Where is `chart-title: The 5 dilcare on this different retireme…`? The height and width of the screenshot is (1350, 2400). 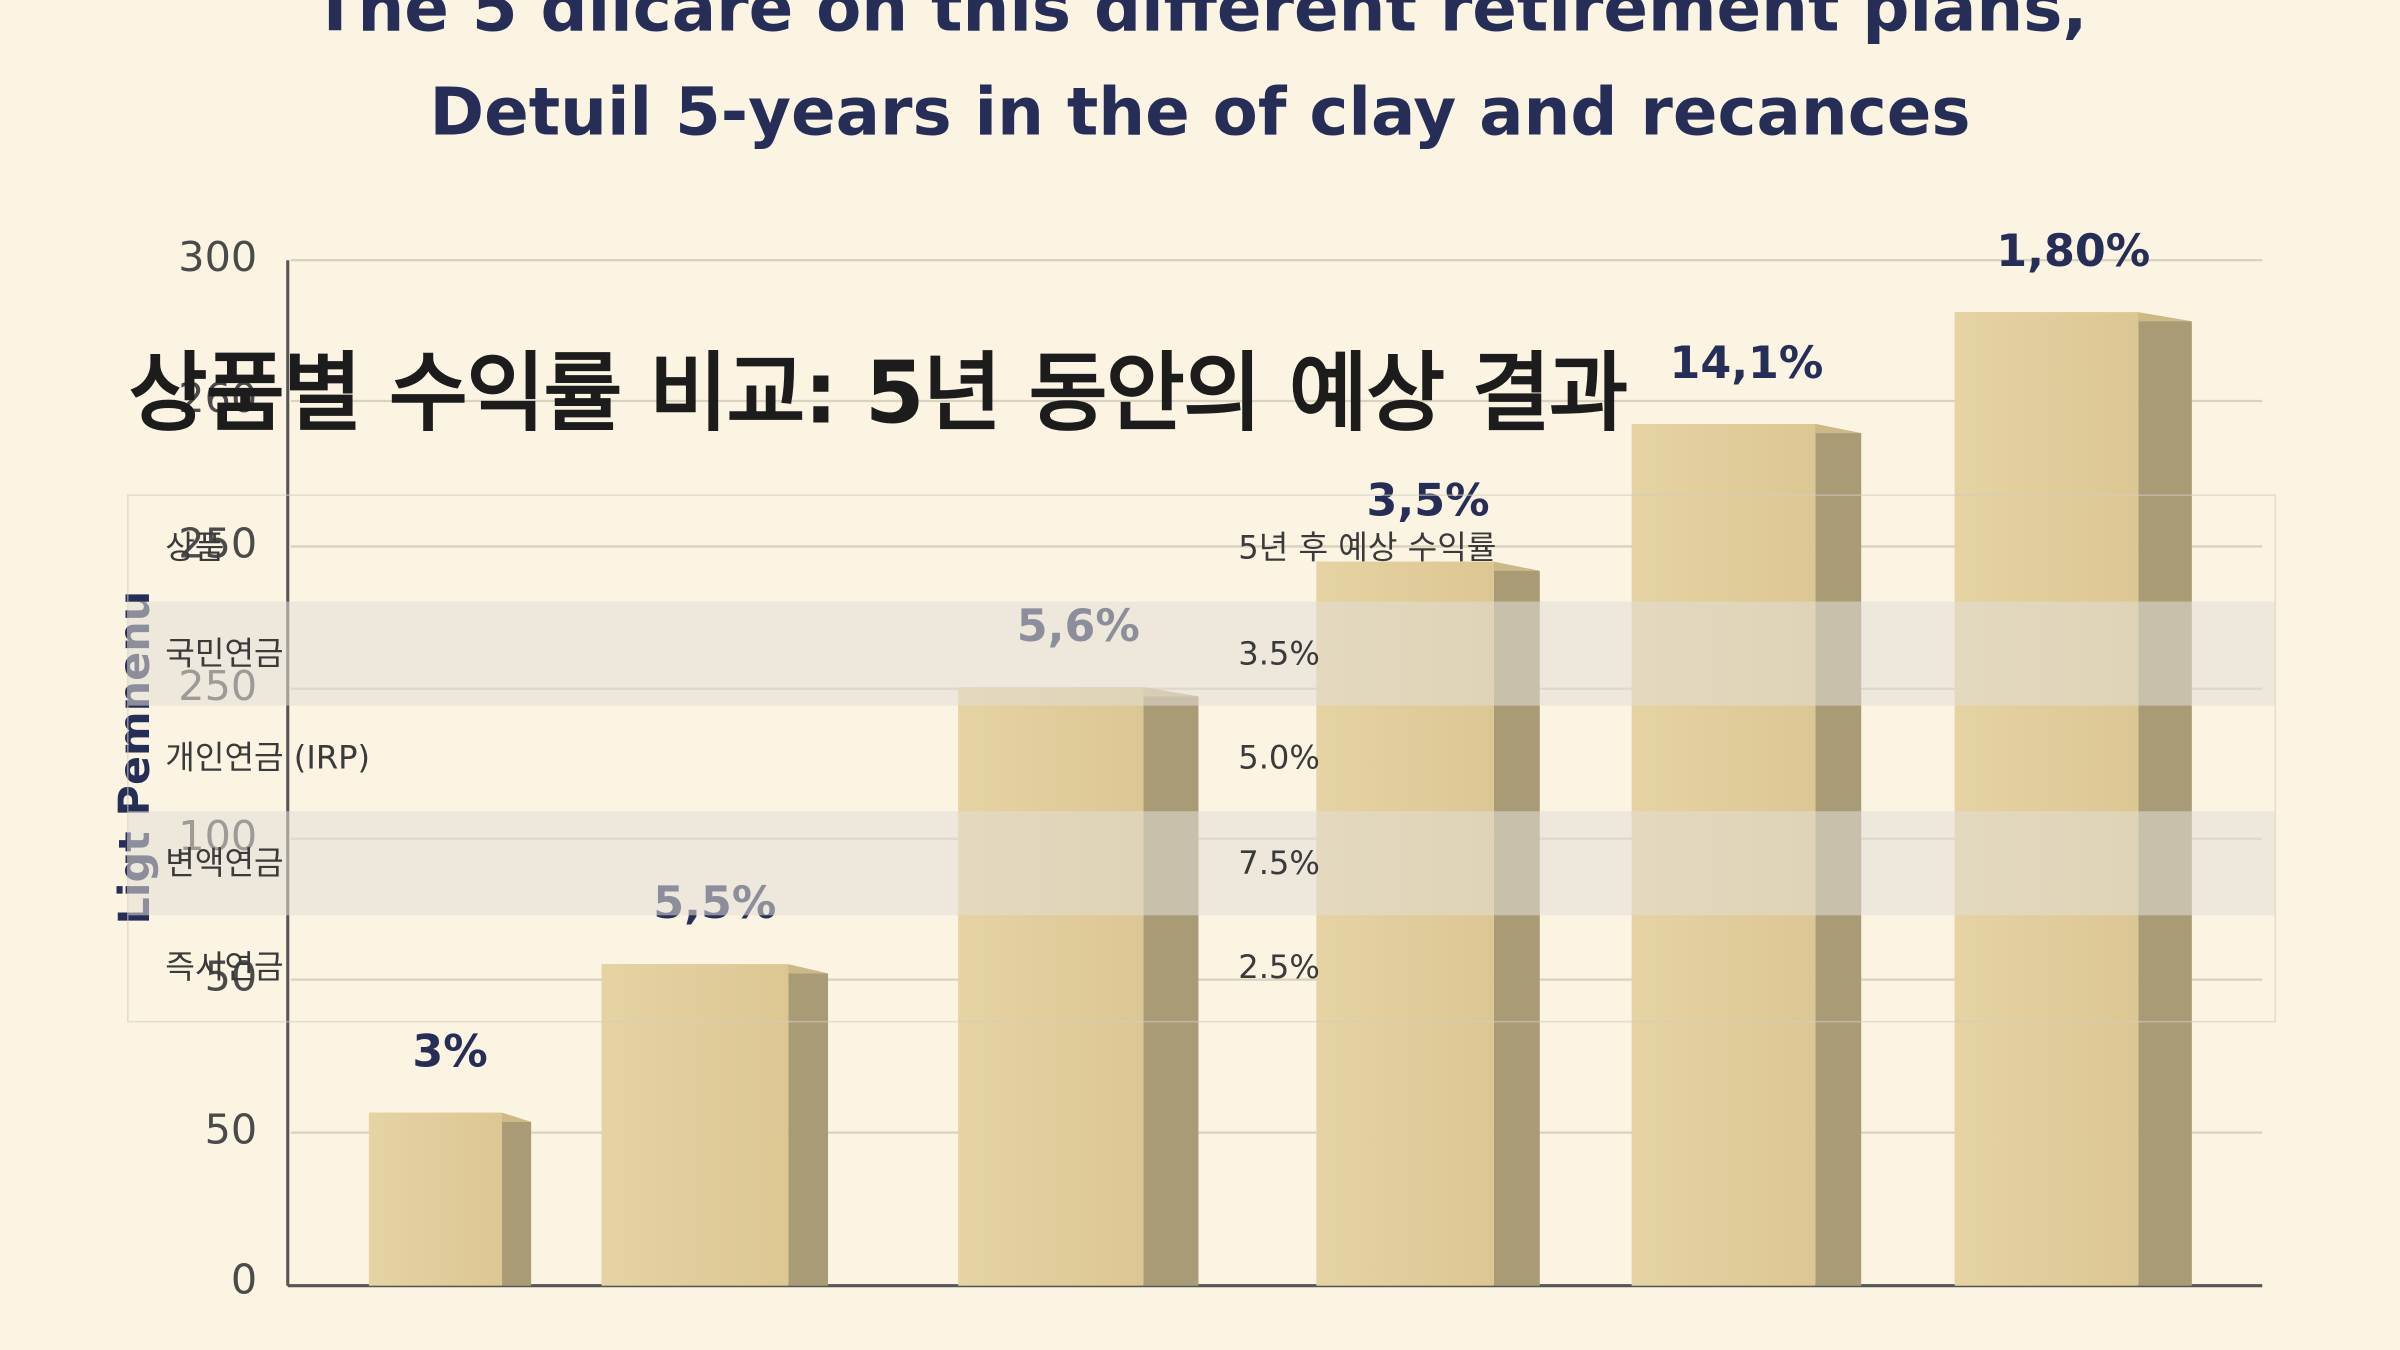 chart-title: The 5 dilcare on this different retireme… is located at coordinates (1200, 23).